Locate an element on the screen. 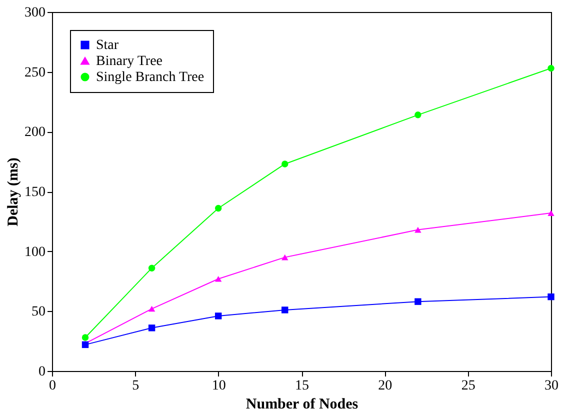  x-tick-label: 30 is located at coordinates (551, 386).